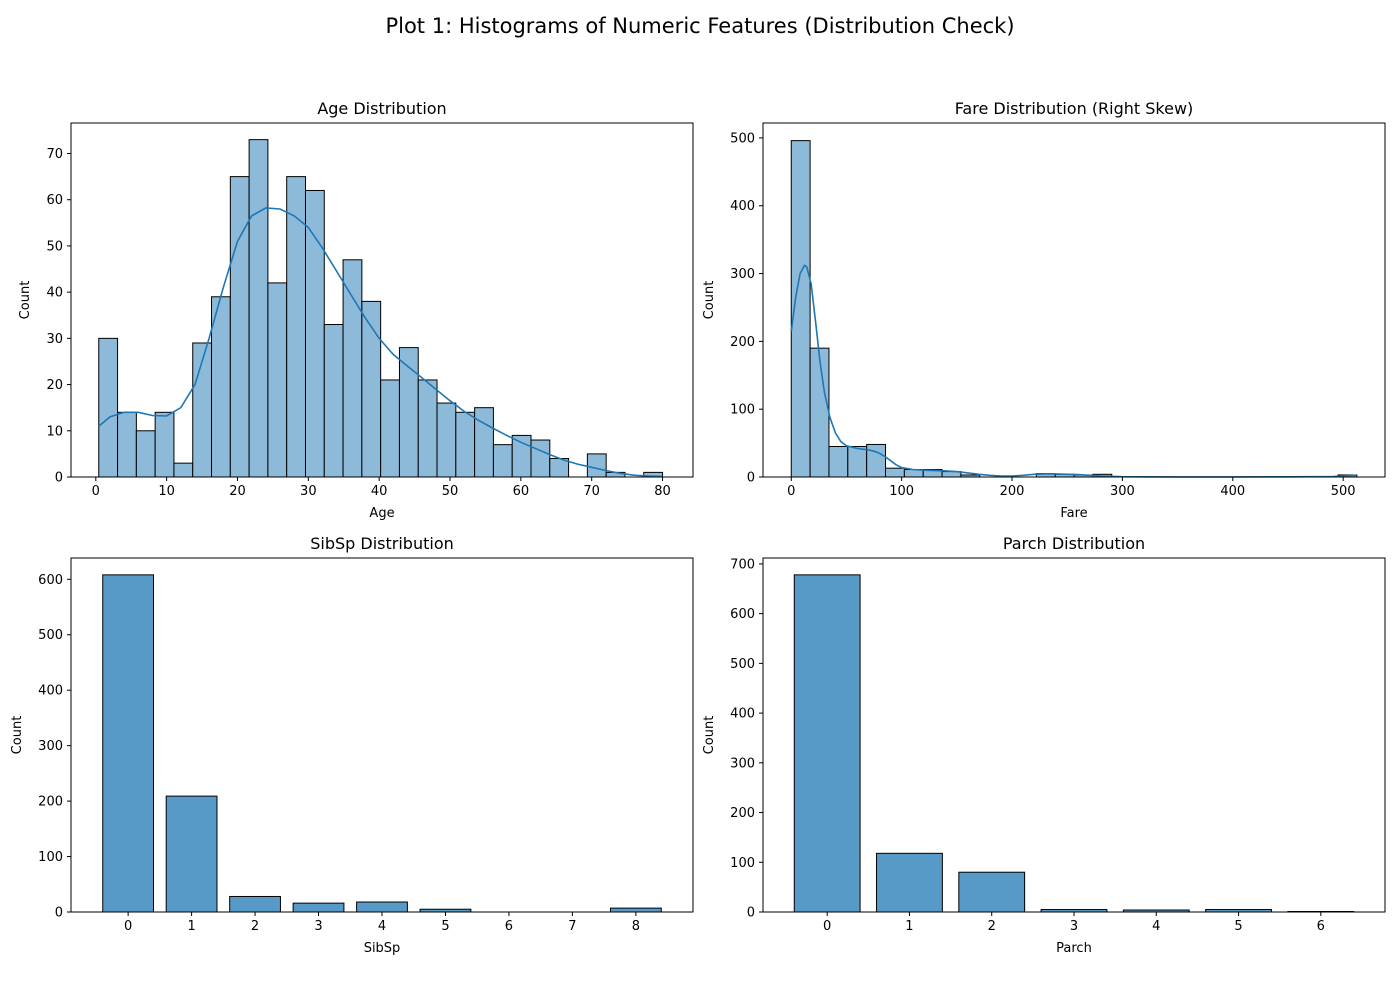 The height and width of the screenshot is (1000, 1400). I want to click on y-axis: 0 100 200 300 400 500 600 700 Count, so click(732, 739).